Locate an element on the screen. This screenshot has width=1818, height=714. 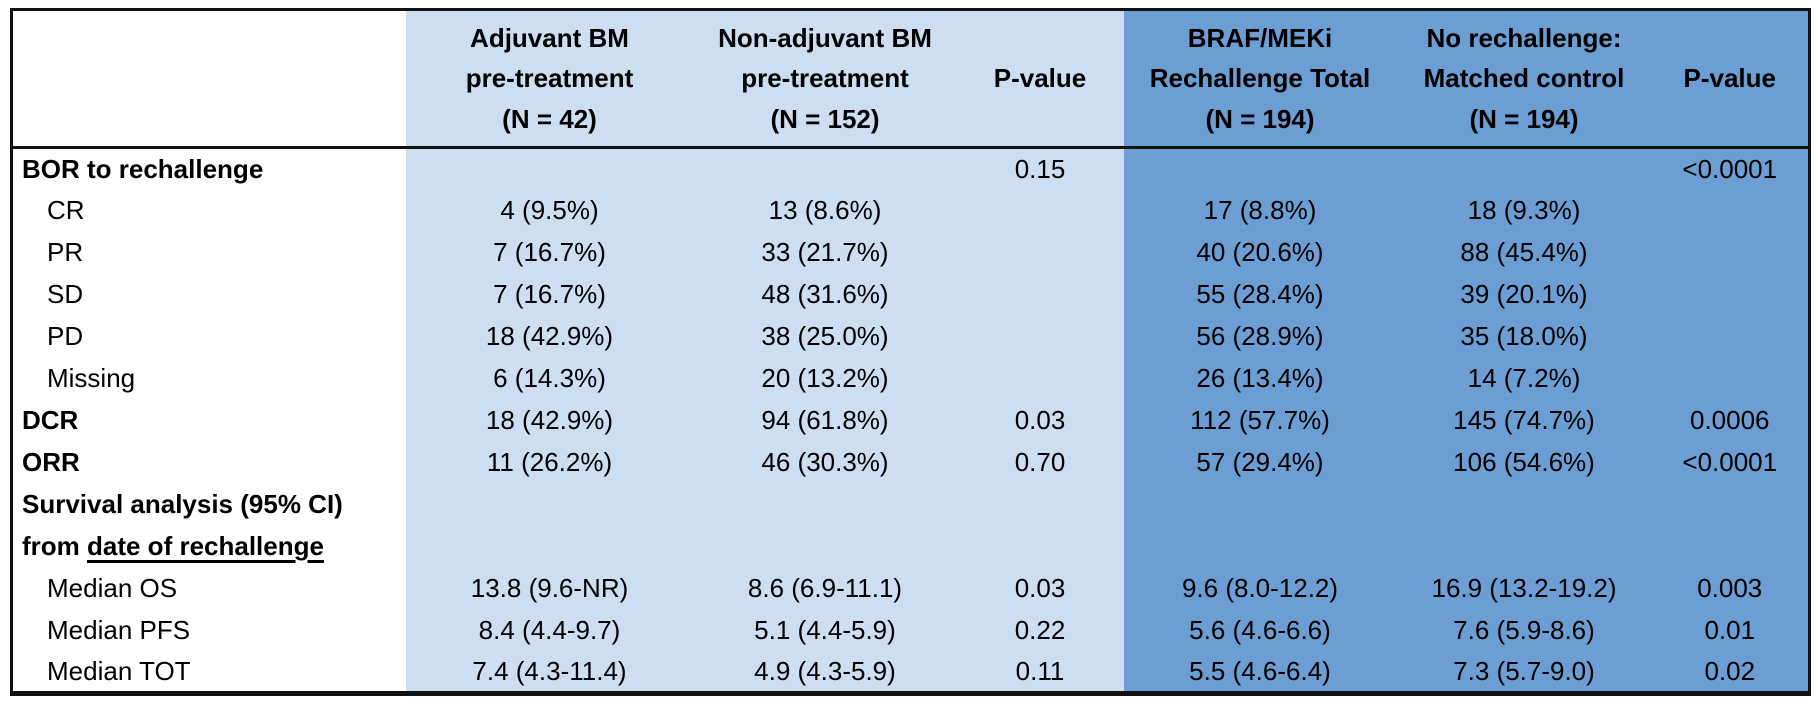
cell-orr-p-value-pretreatment: 0.70 is located at coordinates (1040, 462).